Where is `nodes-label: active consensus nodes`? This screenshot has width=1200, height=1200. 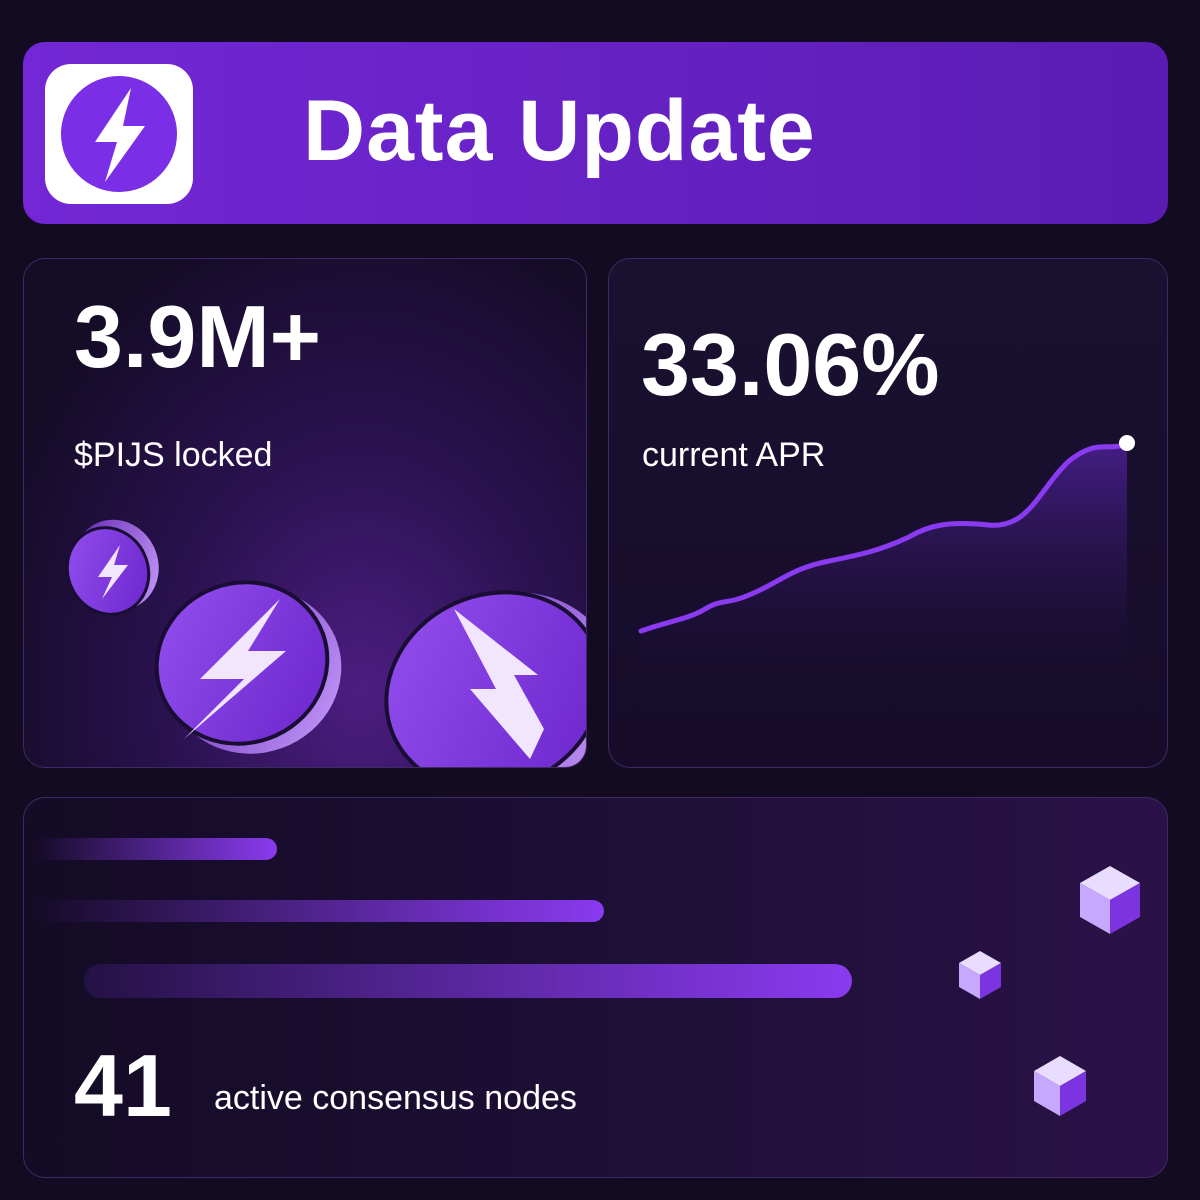 nodes-label: active consensus nodes is located at coordinates (395, 1098).